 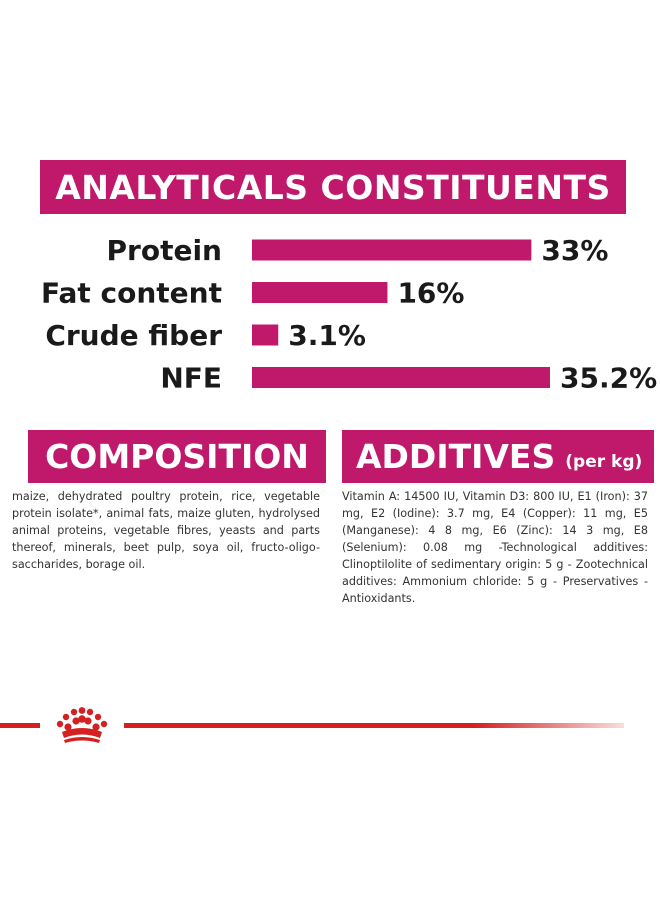 I want to click on additives-unit: (per kg), so click(x=604, y=461).